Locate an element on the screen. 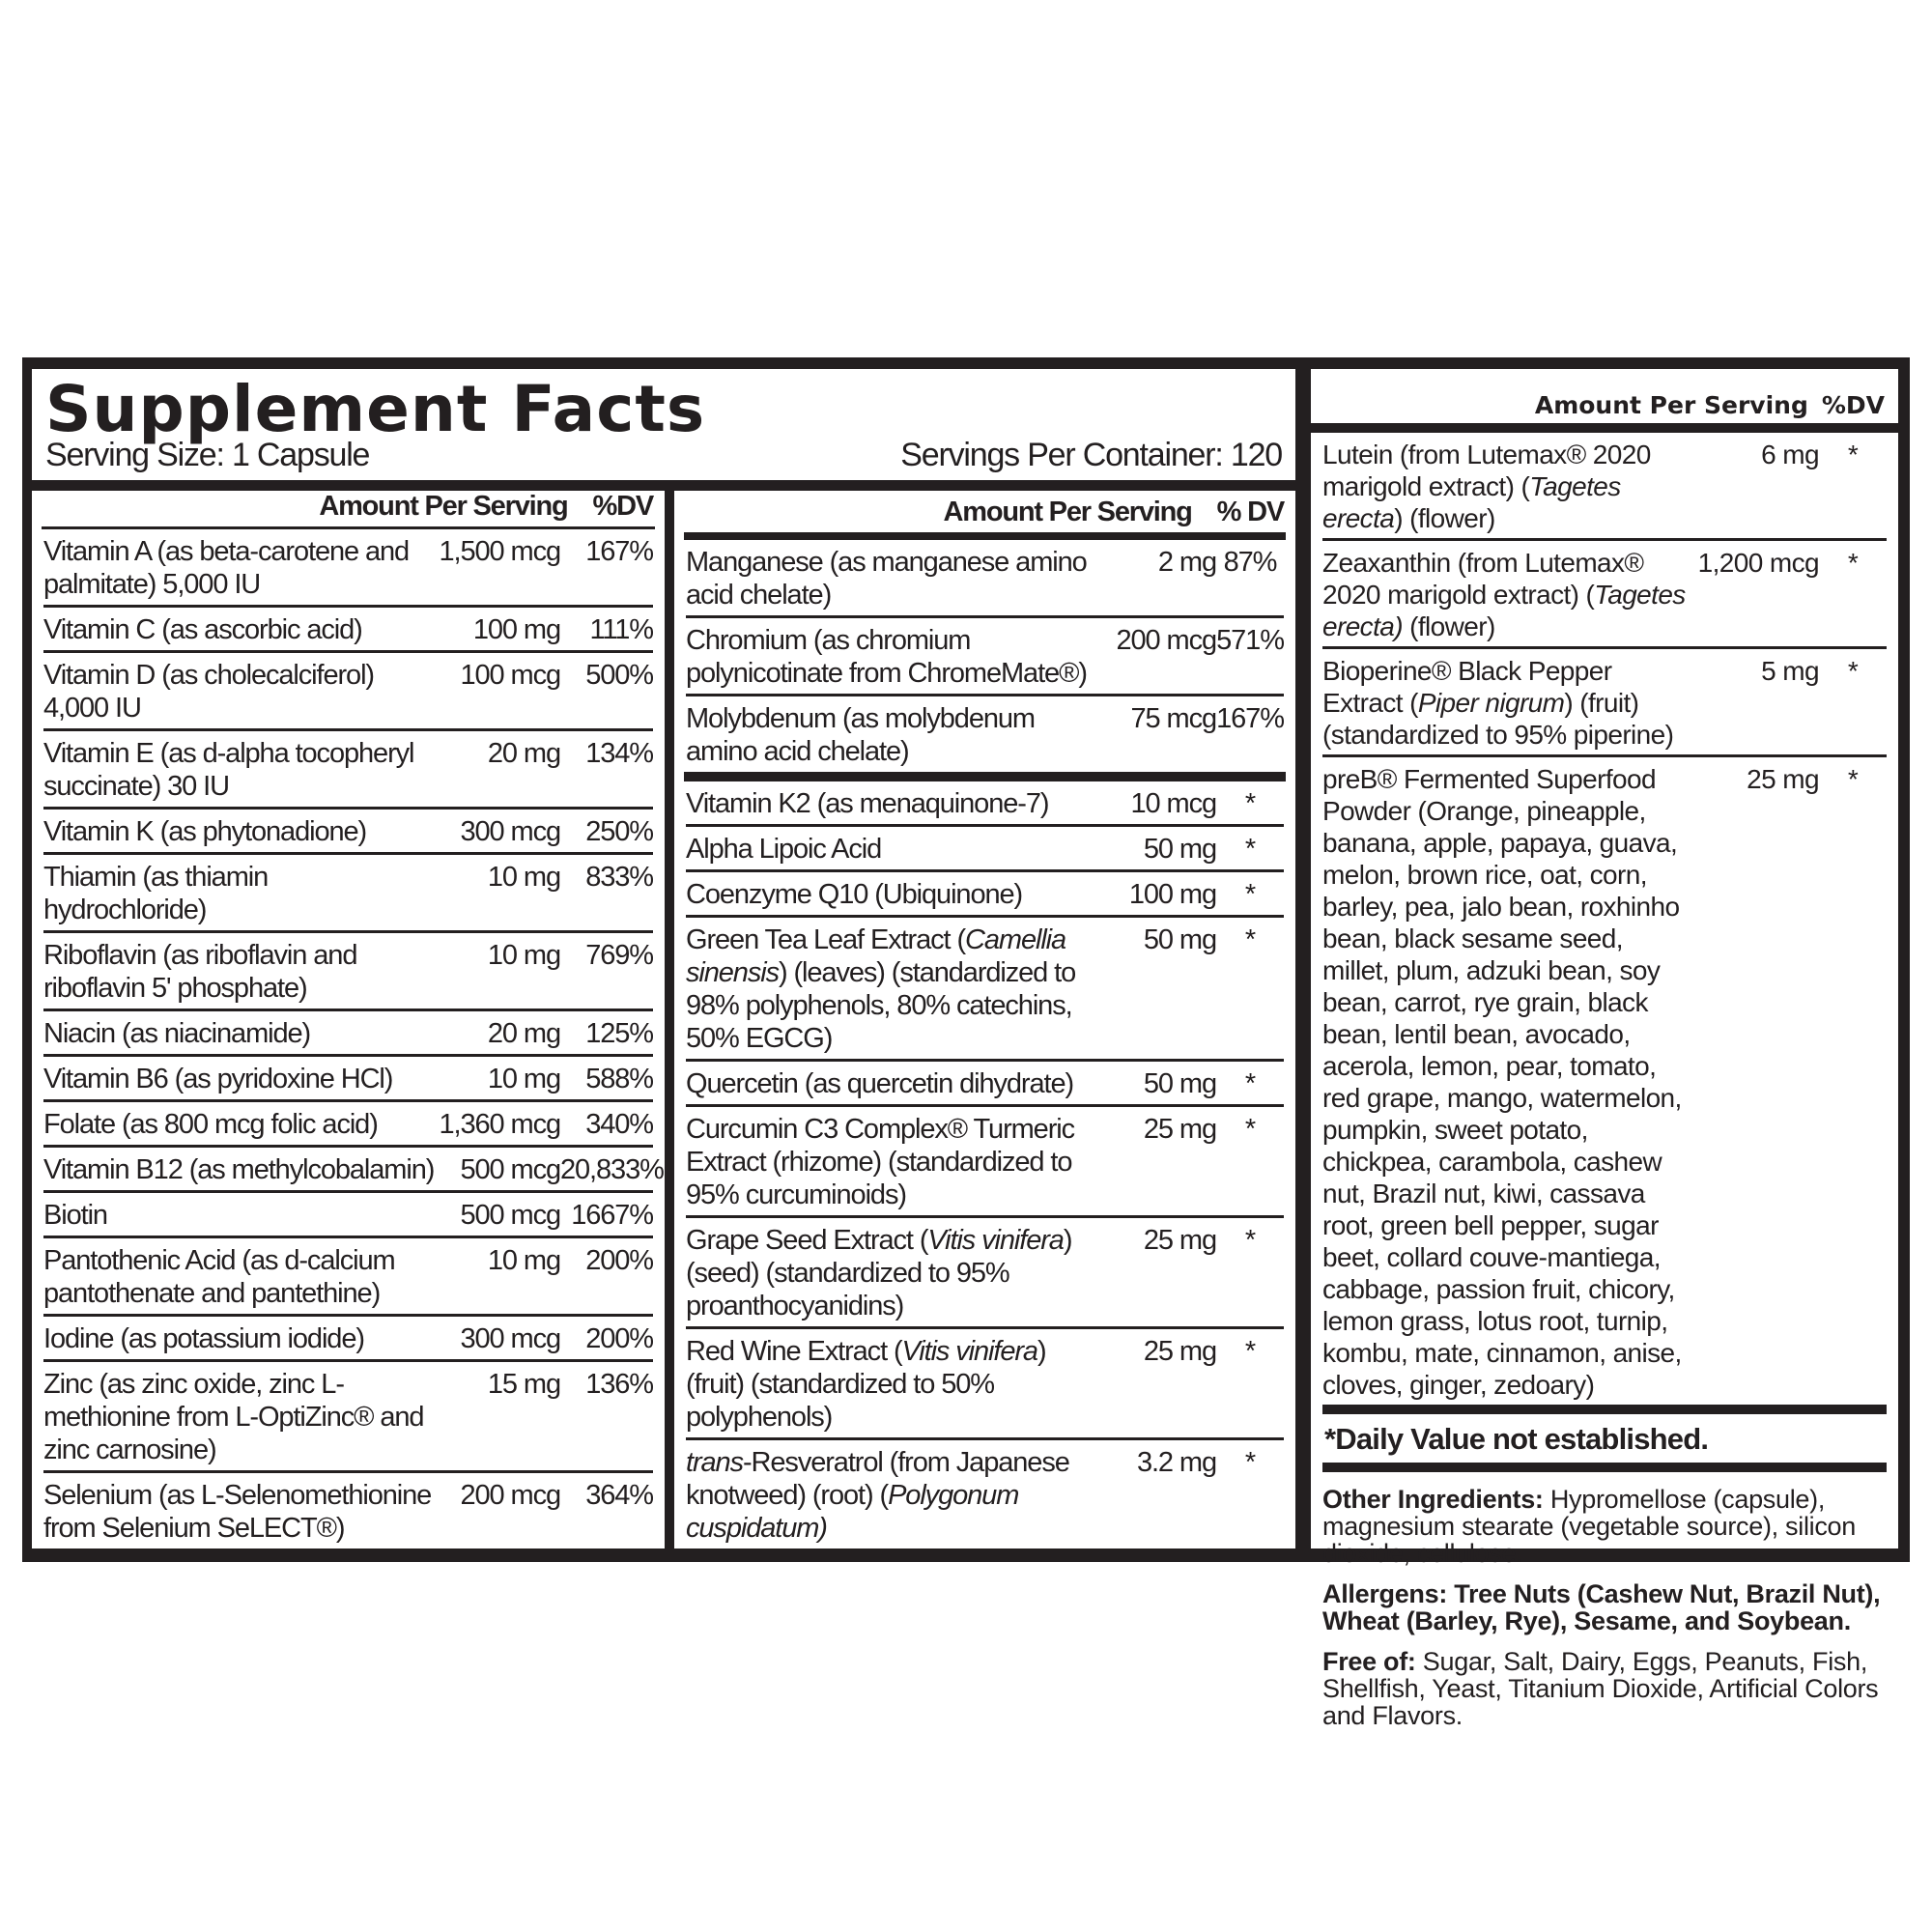 The height and width of the screenshot is (1932, 1932). nutrient-dv: 500% is located at coordinates (619, 675).